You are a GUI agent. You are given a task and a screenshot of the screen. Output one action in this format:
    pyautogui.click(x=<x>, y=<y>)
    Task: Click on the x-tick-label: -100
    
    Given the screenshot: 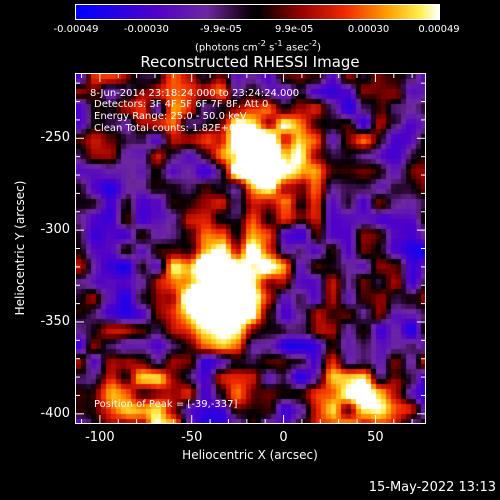 What is the action you would take?
    pyautogui.click(x=100, y=437)
    